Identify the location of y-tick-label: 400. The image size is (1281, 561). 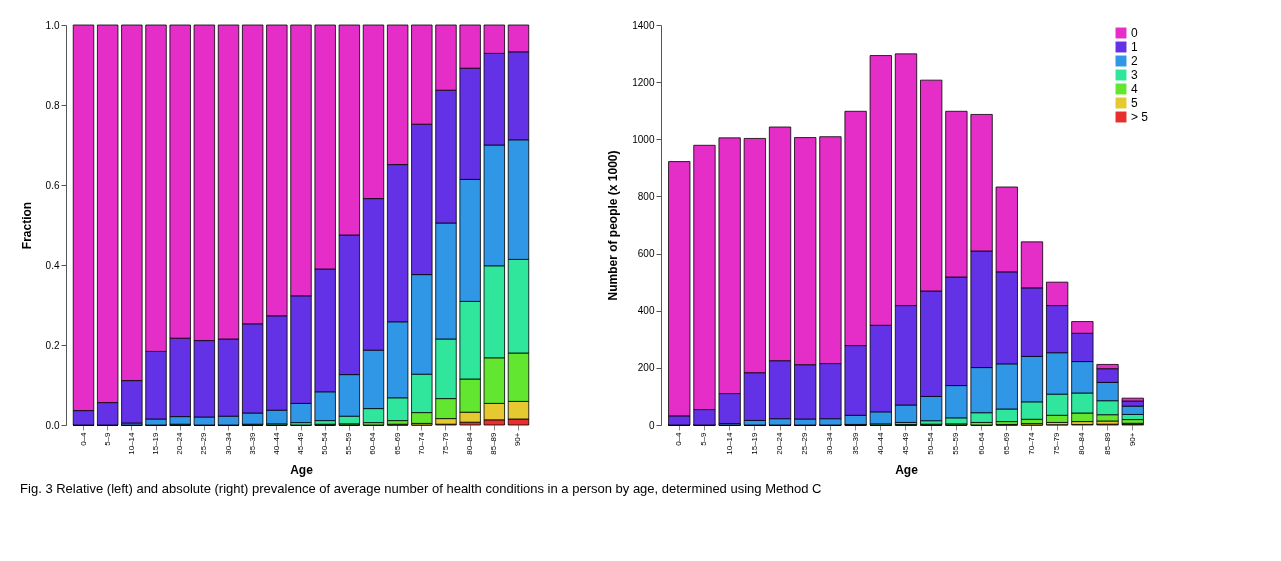
(646, 311).